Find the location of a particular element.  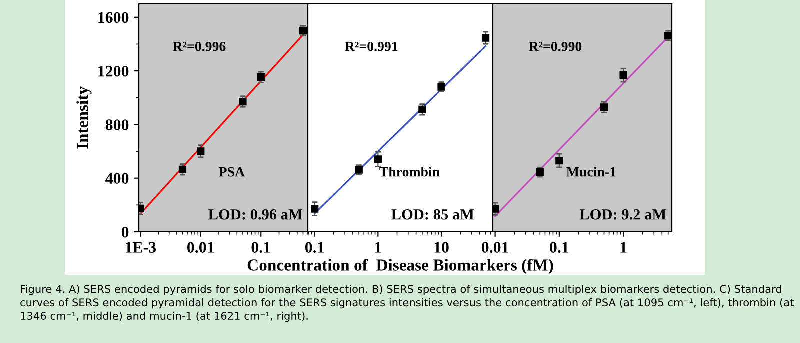

y-tick-label: 1200 is located at coordinates (113, 71).